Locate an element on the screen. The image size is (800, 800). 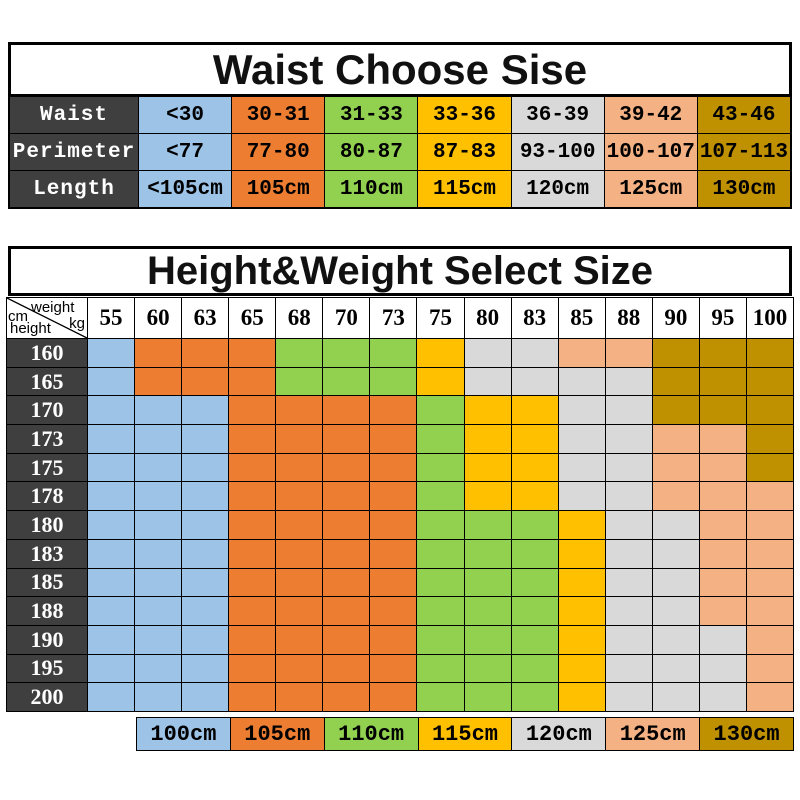
weight-header-cell: 80 is located at coordinates (487, 318).